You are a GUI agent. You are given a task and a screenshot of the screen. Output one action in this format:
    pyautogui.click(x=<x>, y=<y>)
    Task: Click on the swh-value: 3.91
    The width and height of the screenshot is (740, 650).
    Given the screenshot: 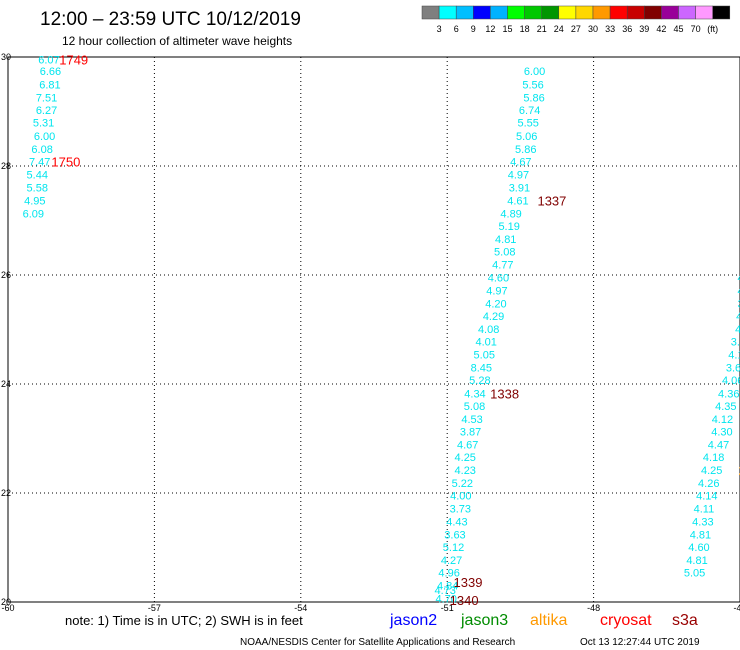 What is the action you would take?
    pyautogui.click(x=519, y=188)
    